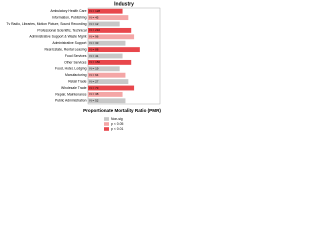  Describe the element at coordinates (95, 30) in the screenshot. I see `bar-text: N = 210` at that location.